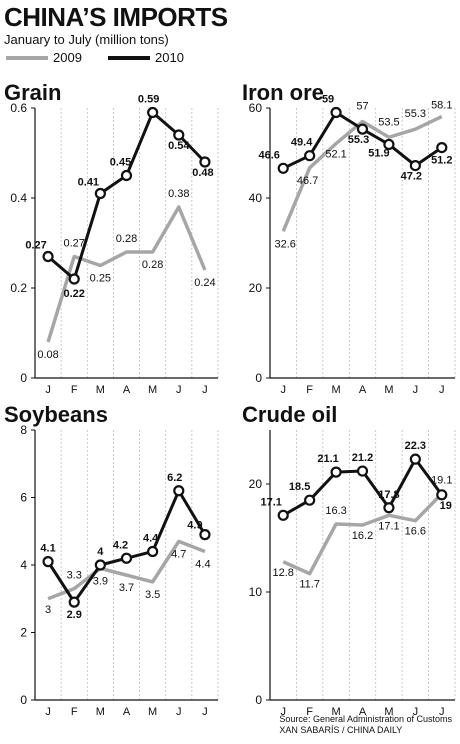 The width and height of the screenshot is (460, 744). Describe the element at coordinates (299, 487) in the screenshot. I see `data-label-2010: 18.5` at that location.